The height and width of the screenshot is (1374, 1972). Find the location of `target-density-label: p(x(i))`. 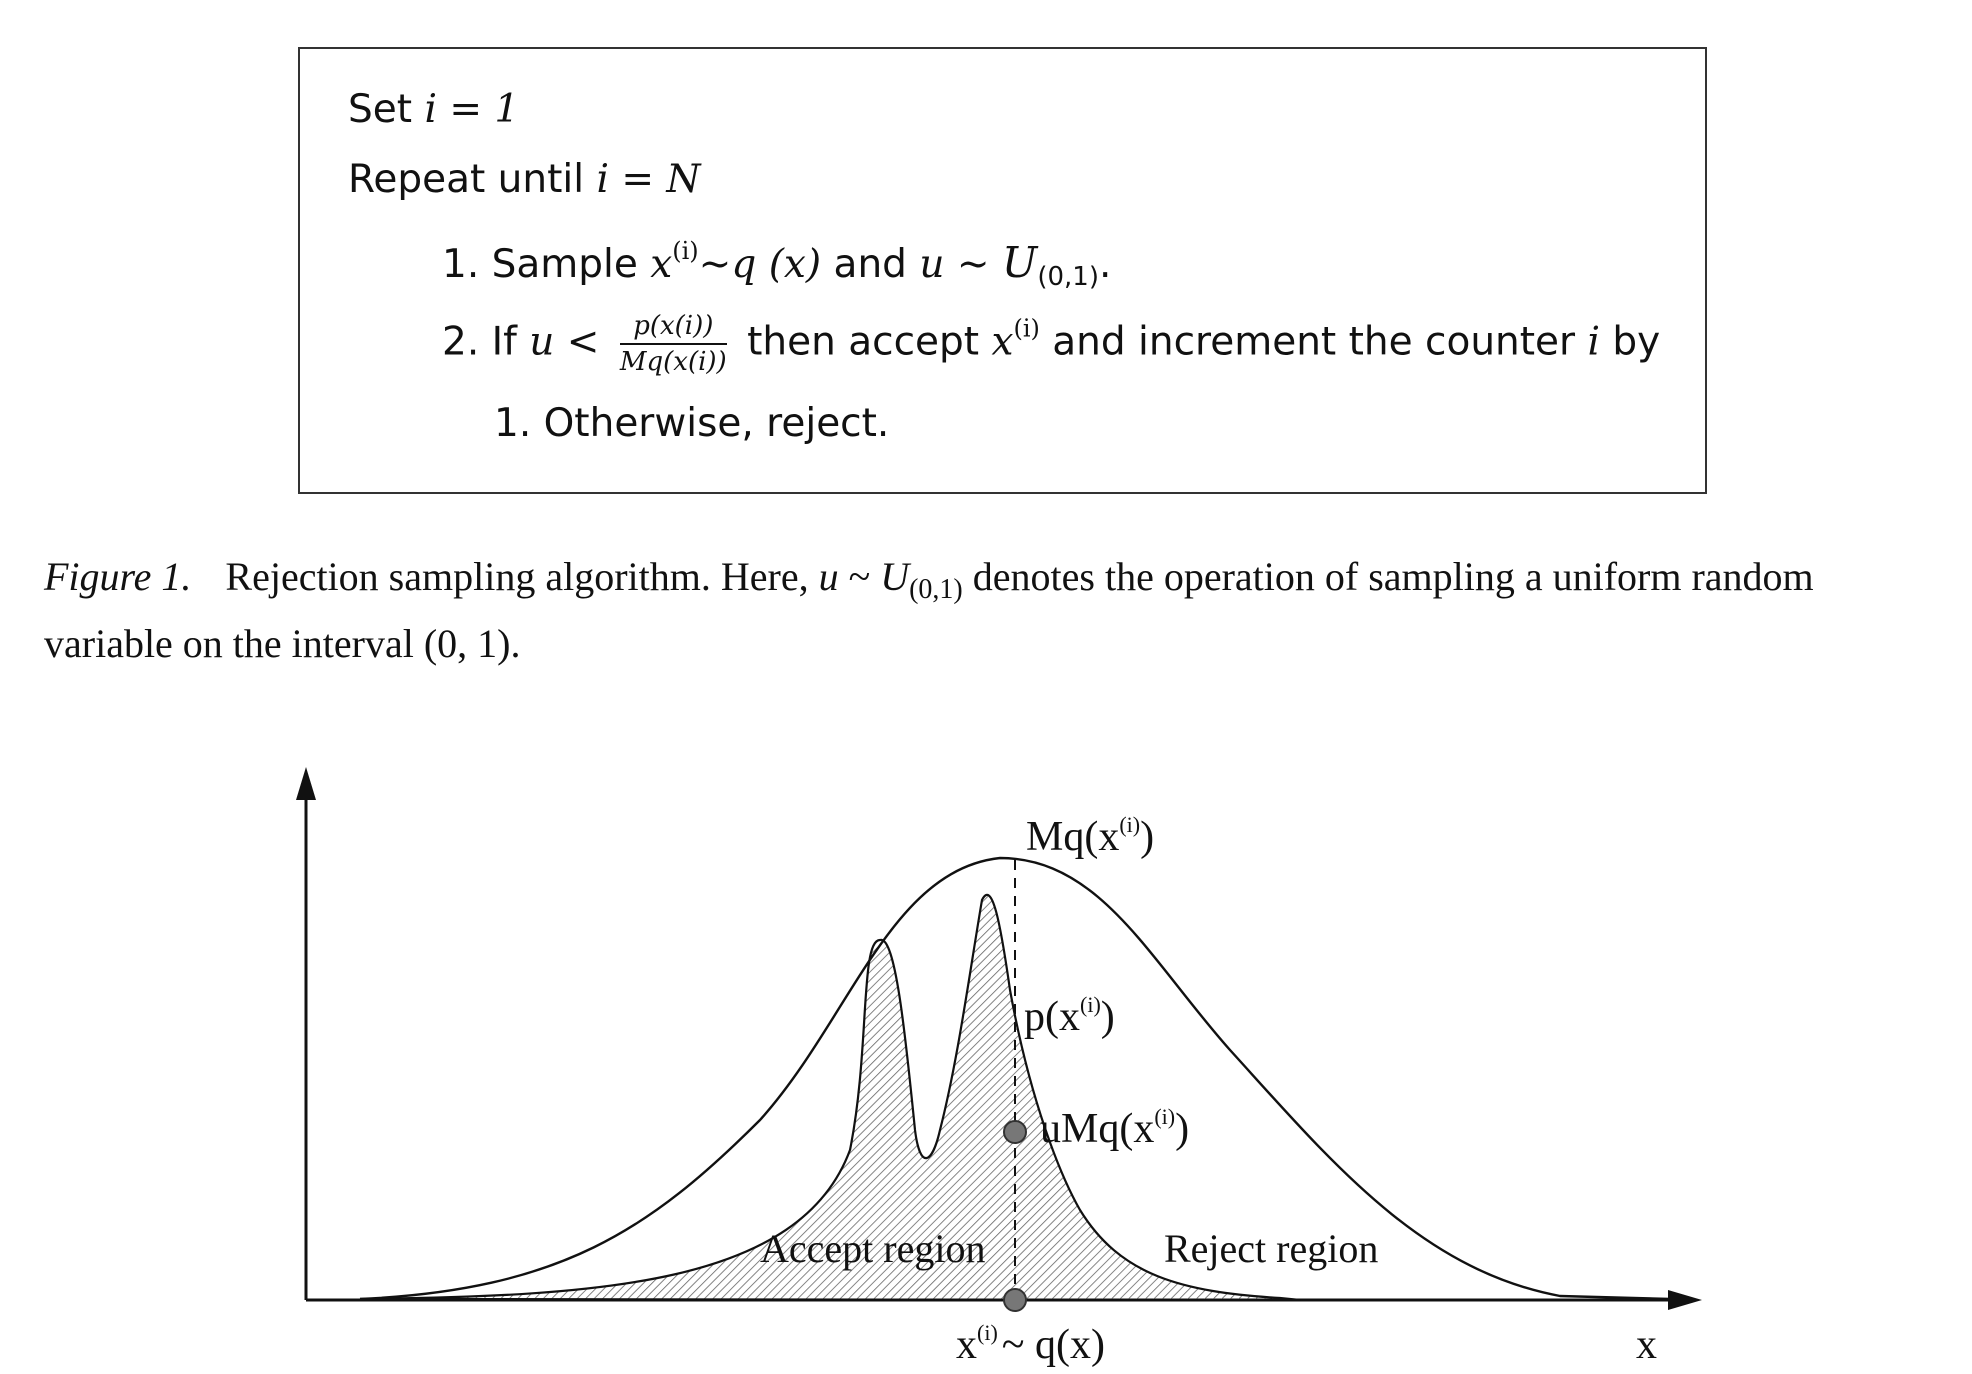

target-density-label: p(x(i)) is located at coordinates (1069, 1016).